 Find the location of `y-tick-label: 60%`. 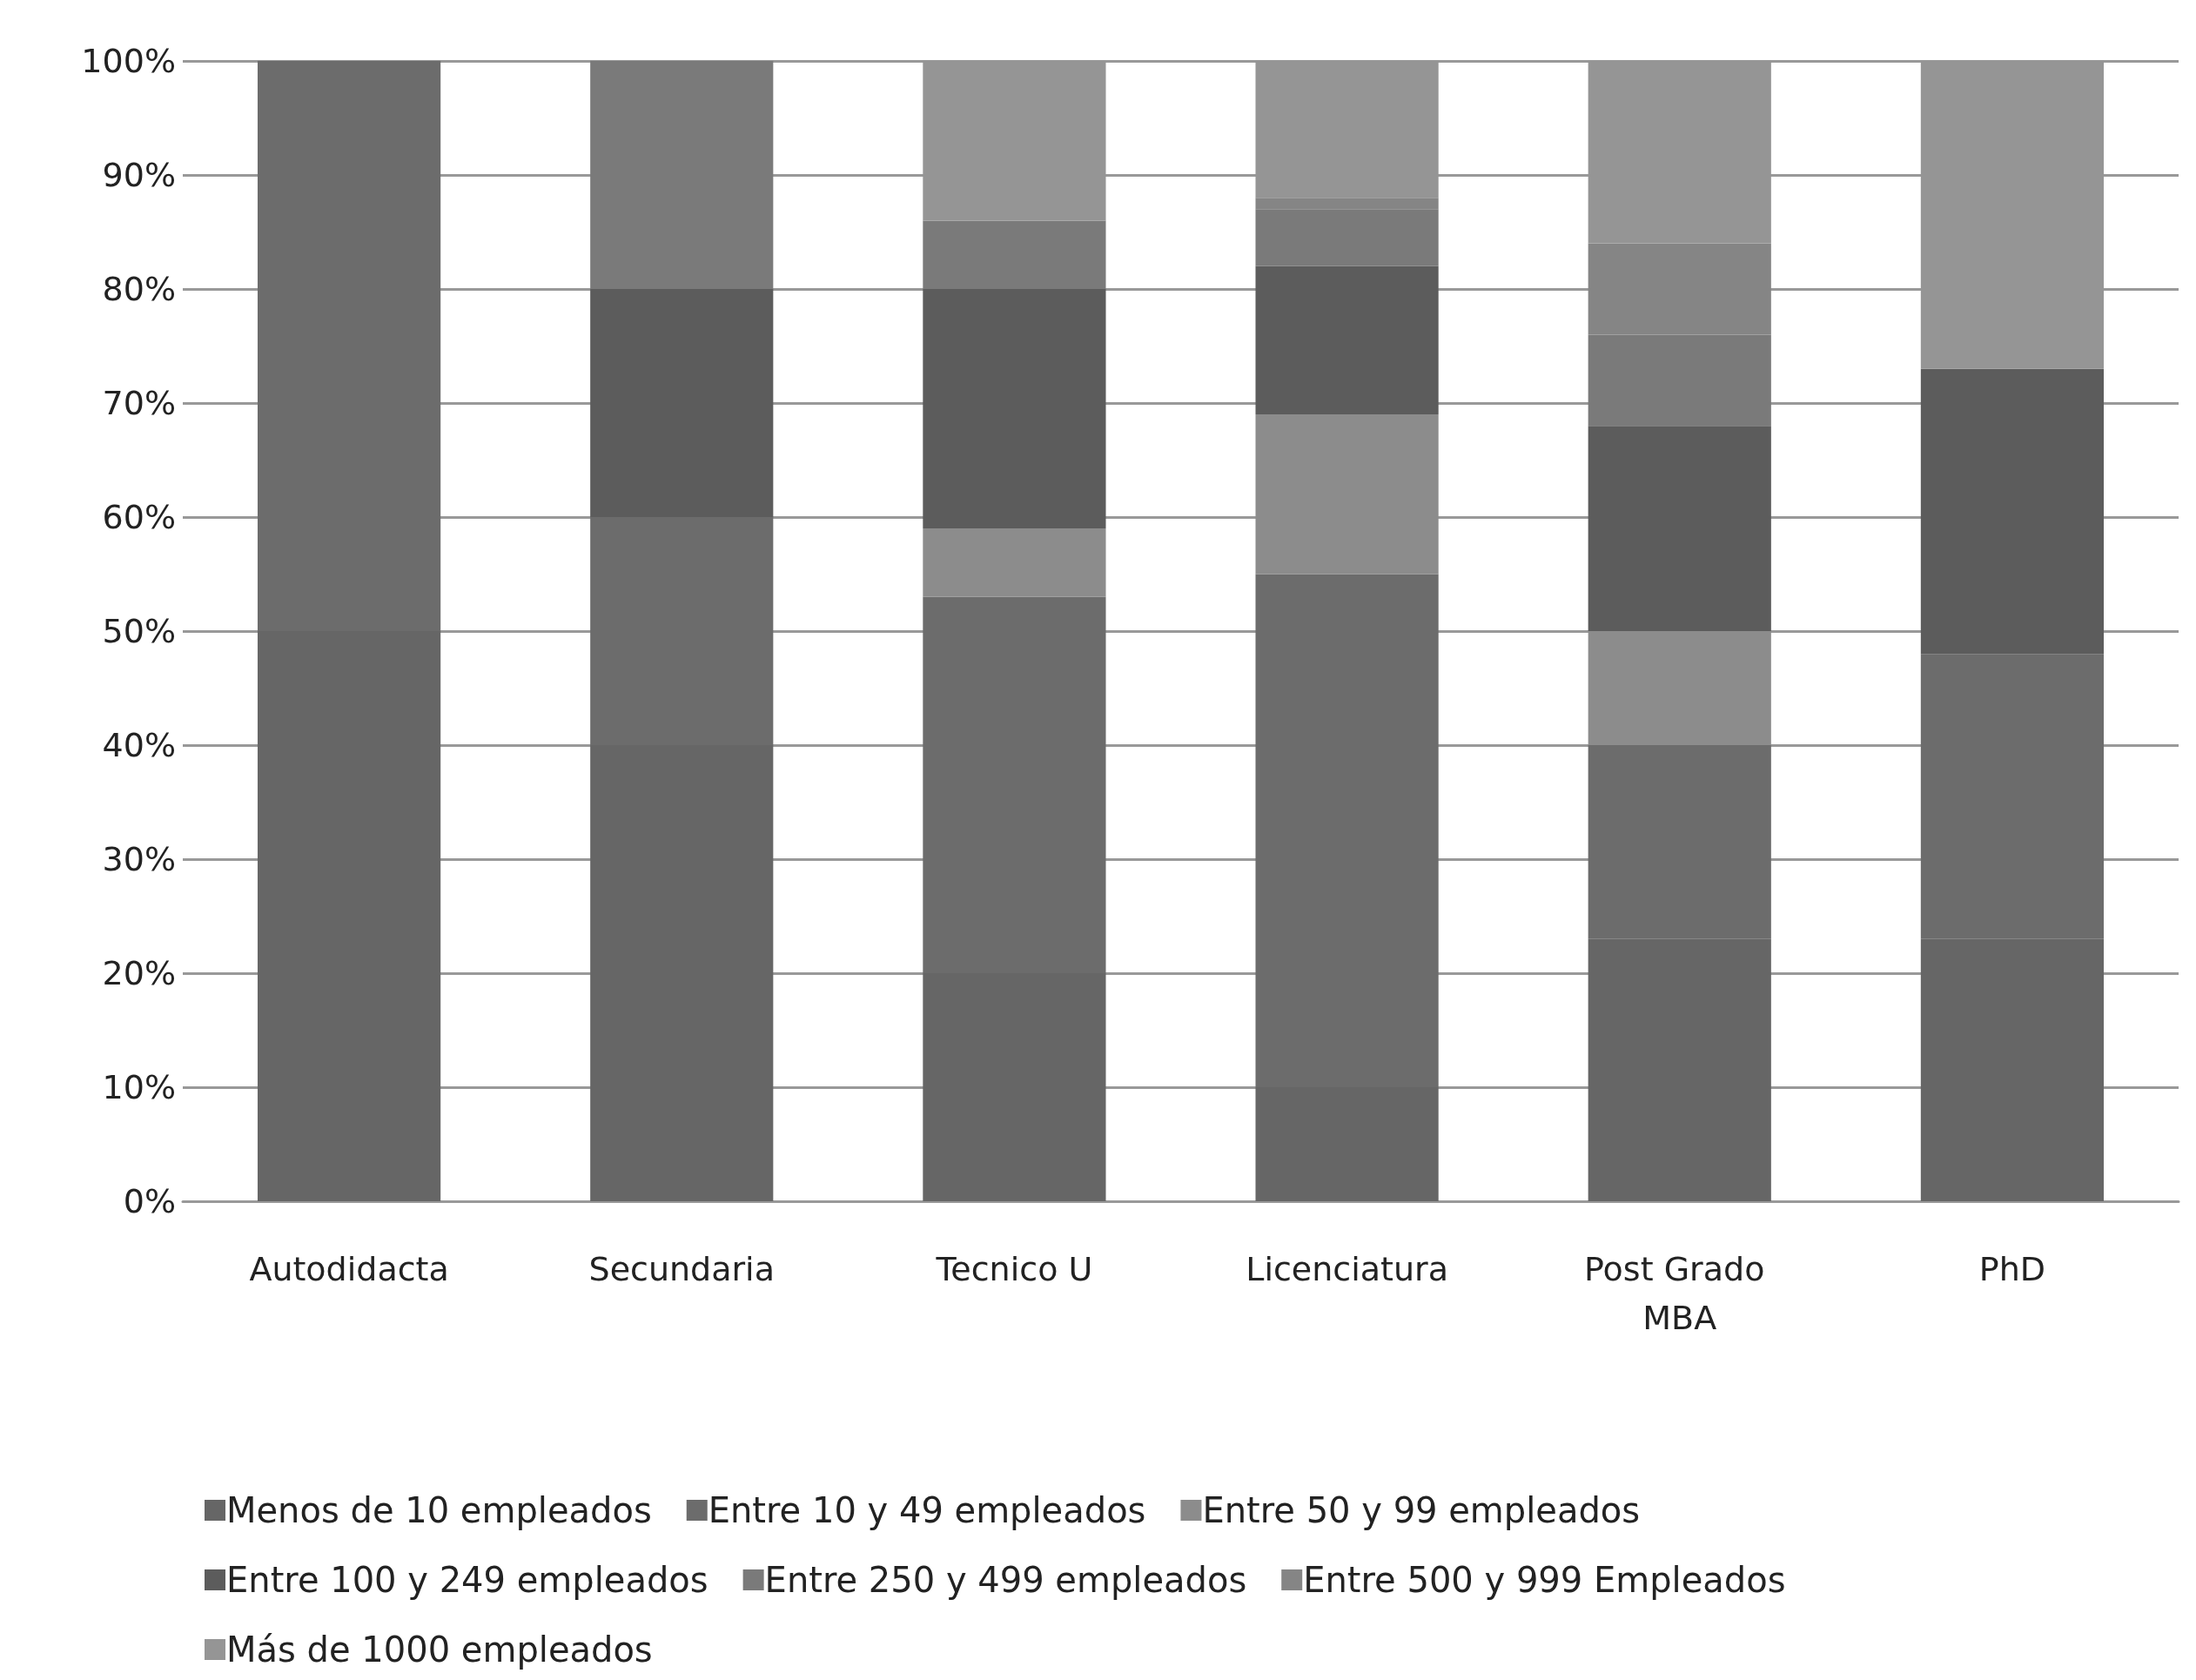

y-tick-label: 60% is located at coordinates (139, 517).